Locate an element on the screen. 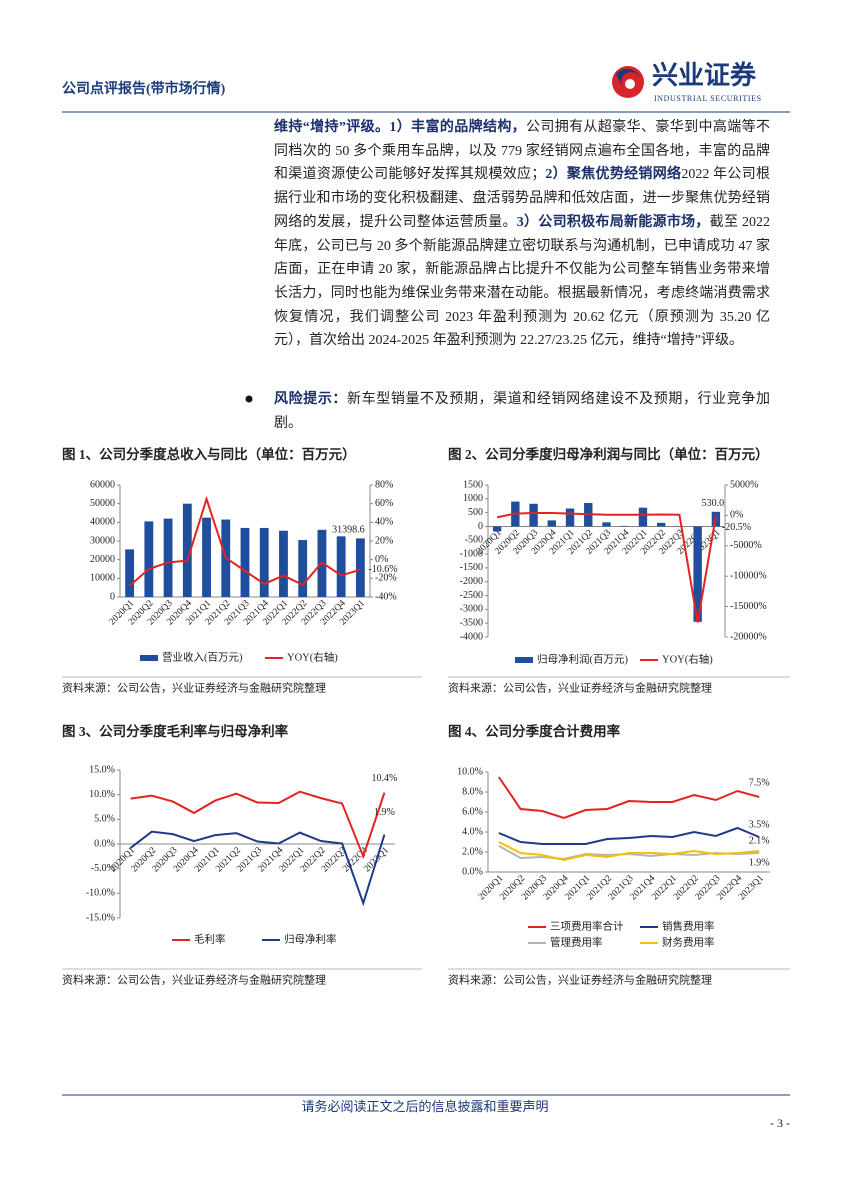  y-tick-label: 500 is located at coordinates (475, 512).